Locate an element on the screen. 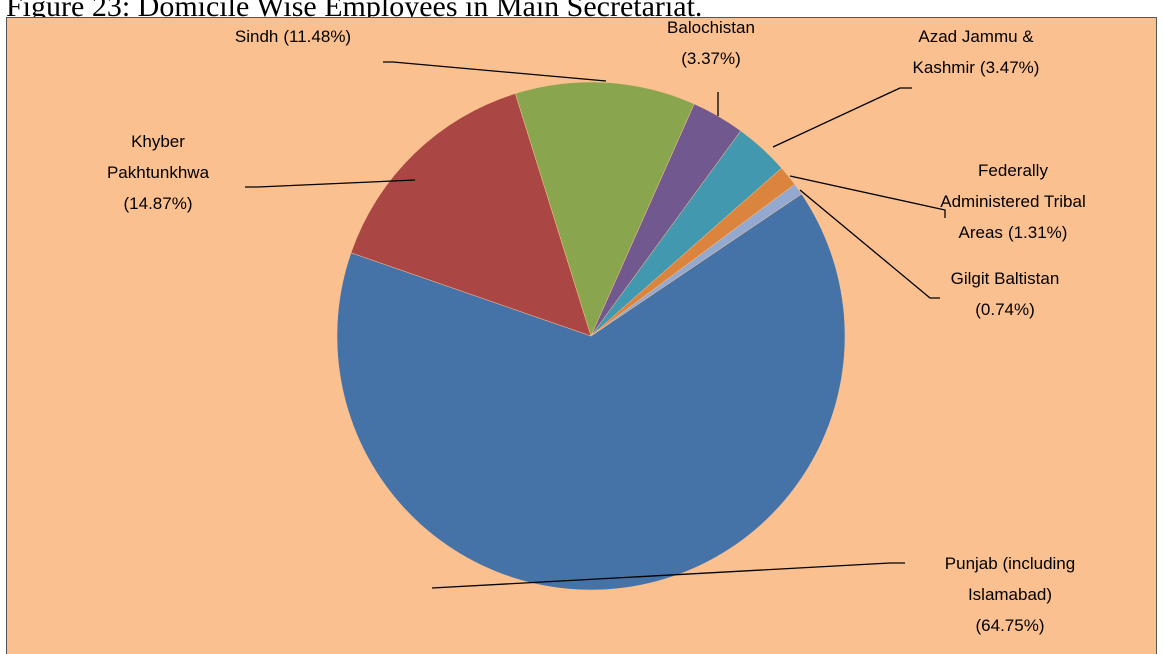 The height and width of the screenshot is (654, 1163). category-label: Khyber Pakhtunkhwa is located at coordinates (158, 157).